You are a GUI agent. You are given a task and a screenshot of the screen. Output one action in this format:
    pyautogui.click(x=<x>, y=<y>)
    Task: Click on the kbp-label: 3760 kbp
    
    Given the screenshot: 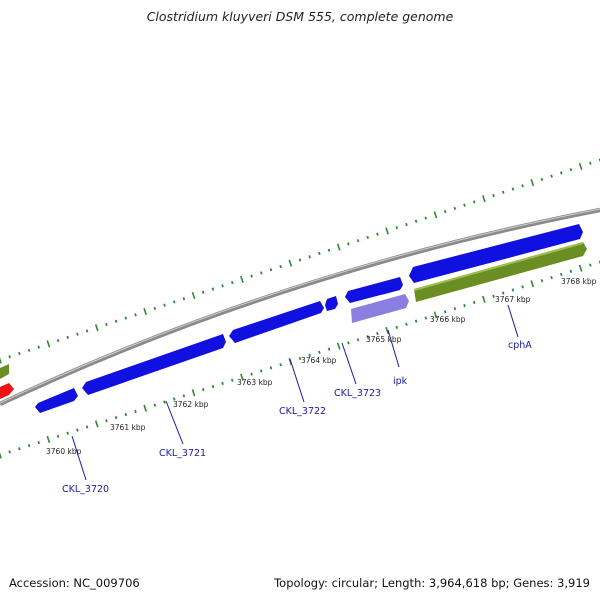 What is the action you would take?
    pyautogui.click(x=64, y=451)
    